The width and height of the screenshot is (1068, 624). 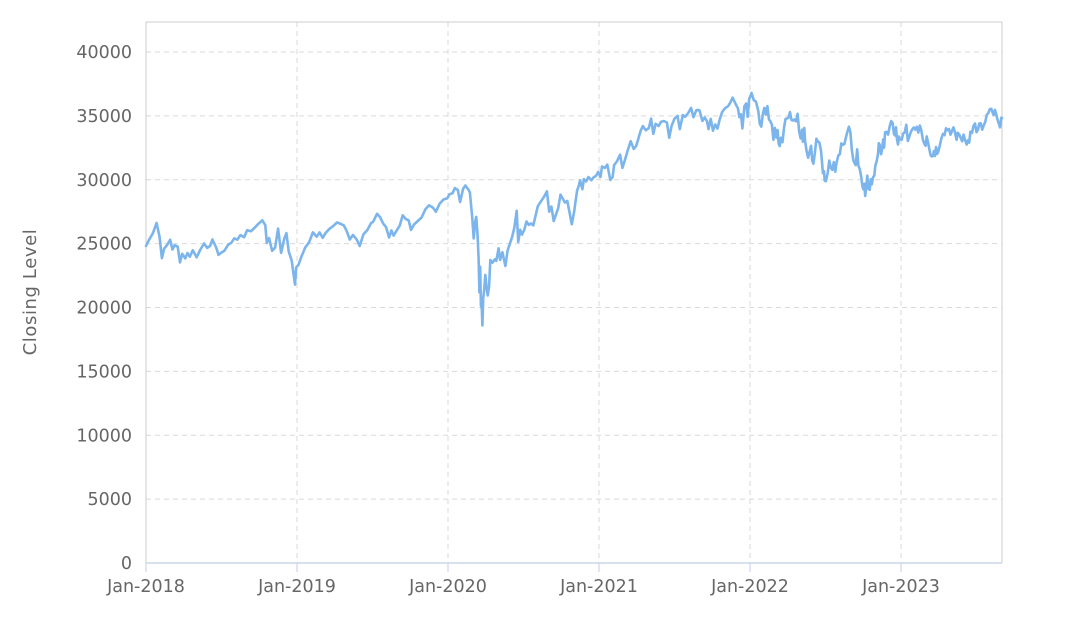 What do you see at coordinates (109, 500) in the screenshot?
I see `y-tick-label: 5000` at bounding box center [109, 500].